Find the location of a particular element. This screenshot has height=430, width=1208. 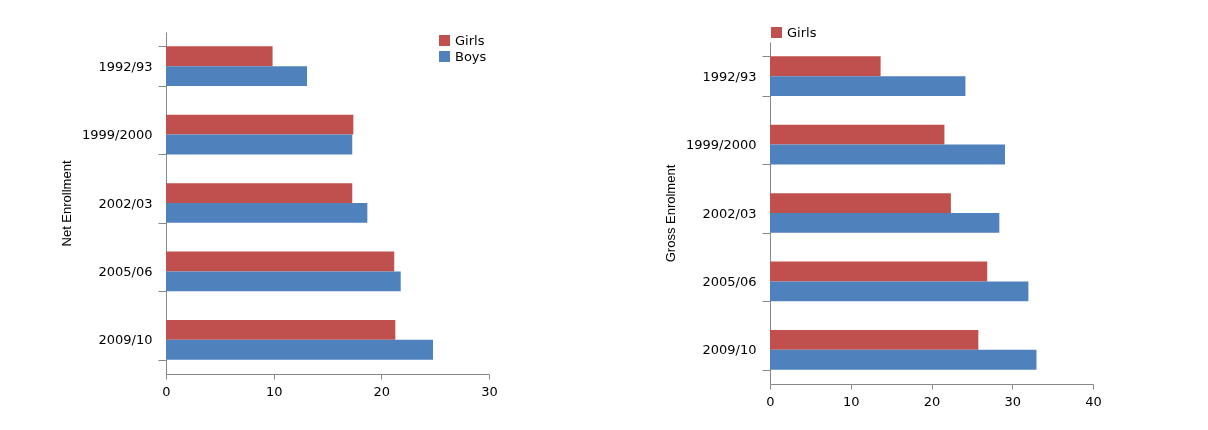

y-axis-title: Net Enrollment is located at coordinates (66, 203).